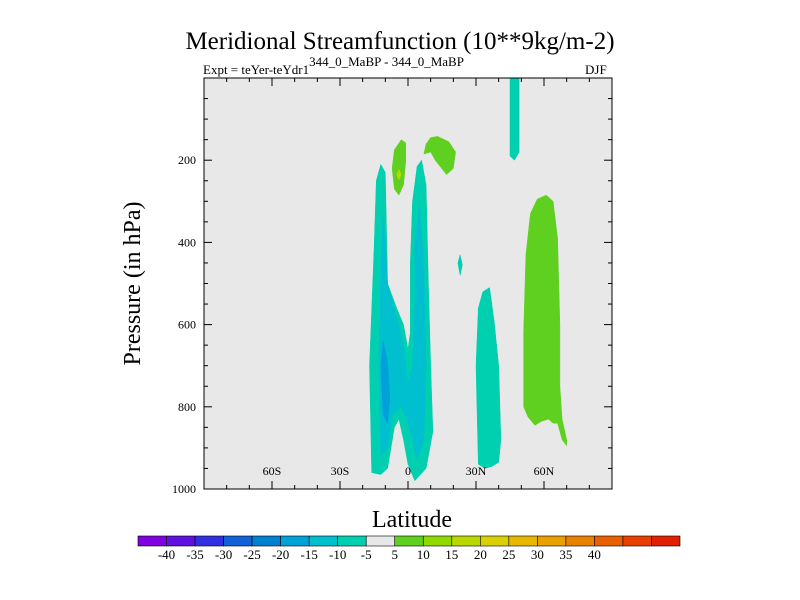 The width and height of the screenshot is (800, 600). Describe the element at coordinates (256, 69) in the screenshot. I see `experiment-text: Expt = teYer-teYdr1` at that location.